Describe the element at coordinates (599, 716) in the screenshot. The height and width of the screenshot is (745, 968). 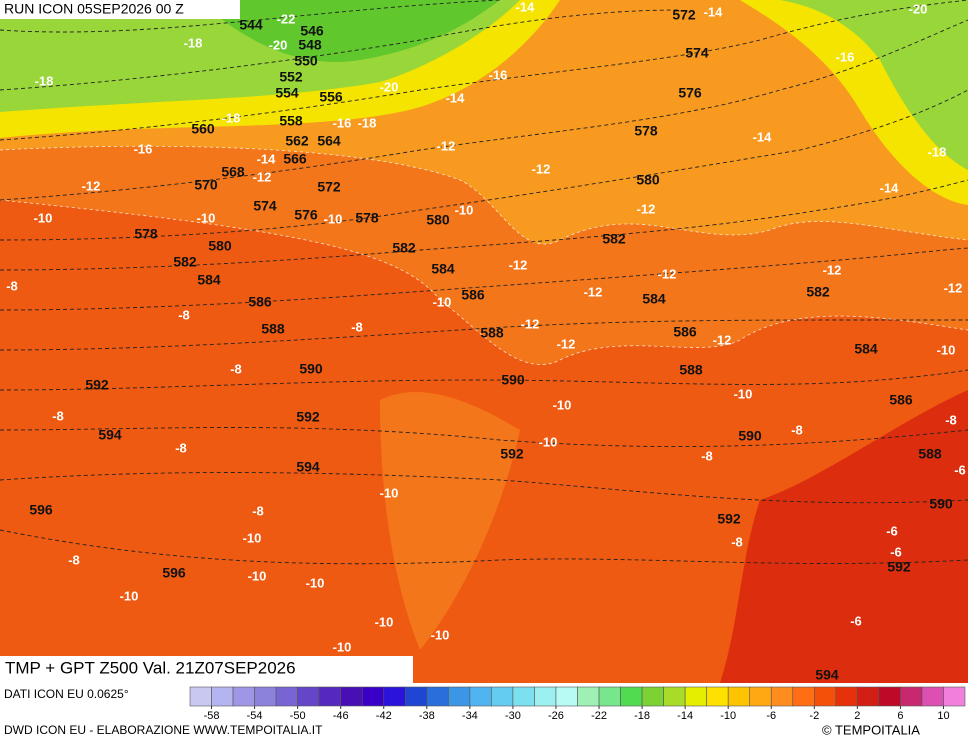
I see `colorbar-tick-label: -22` at that location.